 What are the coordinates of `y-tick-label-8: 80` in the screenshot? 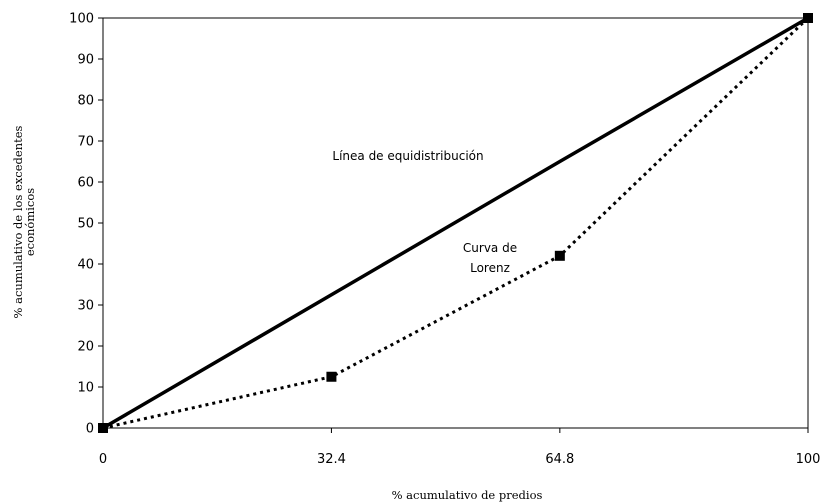 It's located at (85, 101).